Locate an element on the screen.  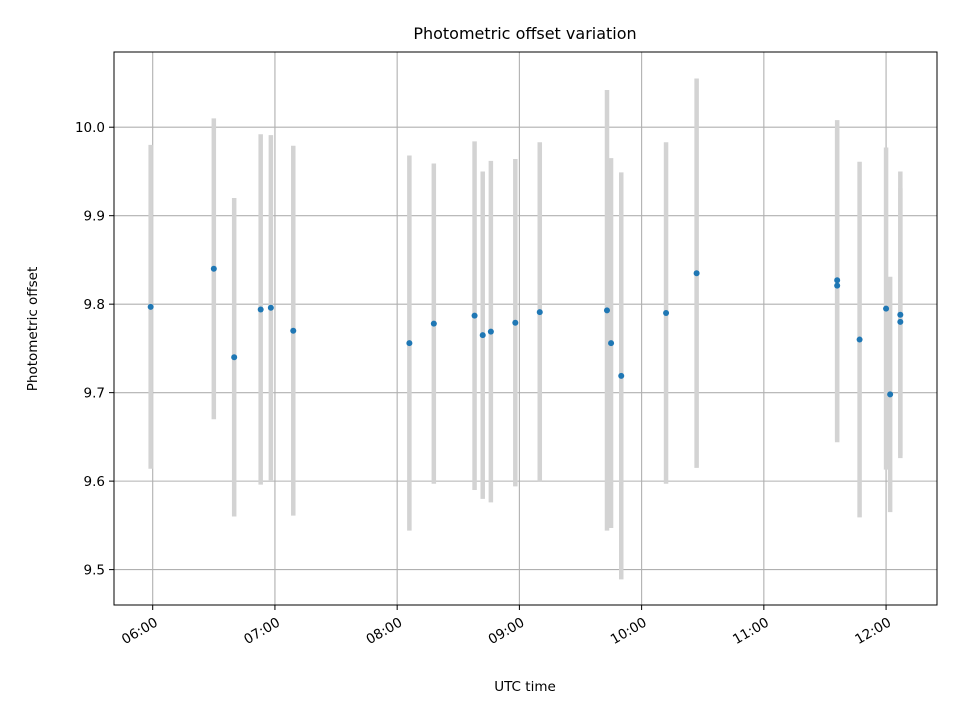
x-axis-label: UTC time is located at coordinates (525, 687).